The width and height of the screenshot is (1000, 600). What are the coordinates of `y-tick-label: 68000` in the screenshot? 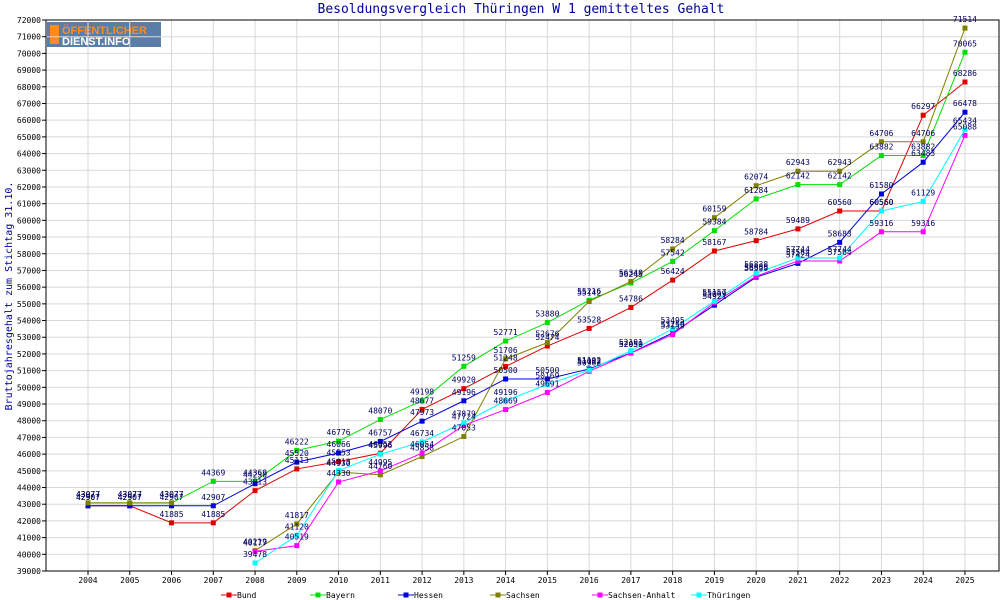 It's located at (29, 87).